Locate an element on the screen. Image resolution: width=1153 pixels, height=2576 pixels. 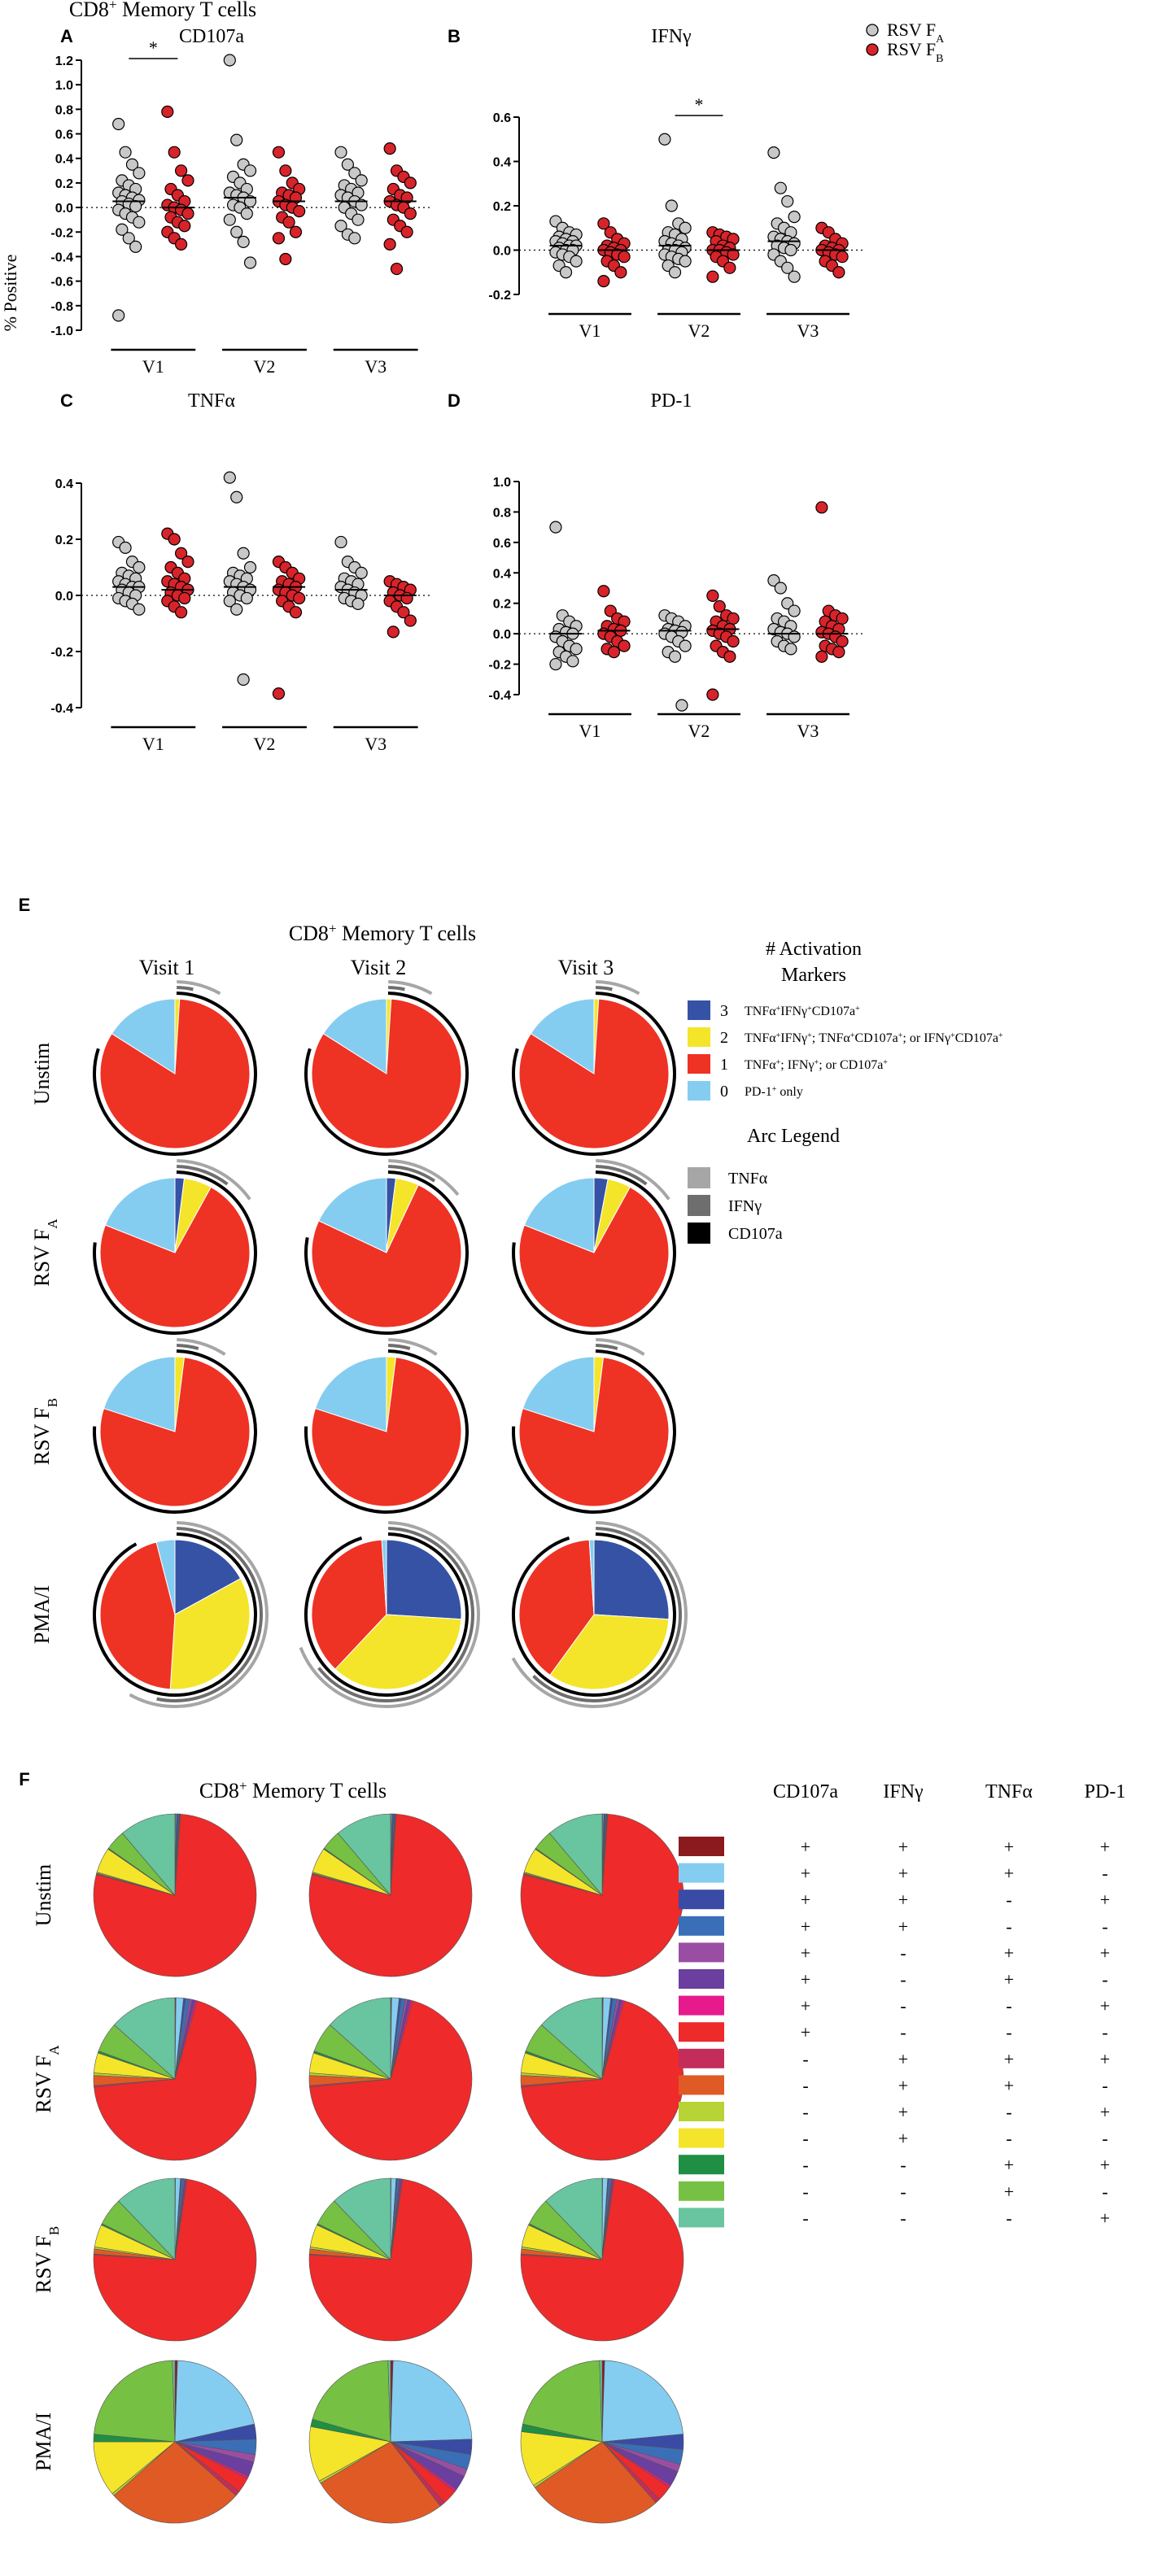
arc-legend-title: Arc Legend is located at coordinates (793, 1136).